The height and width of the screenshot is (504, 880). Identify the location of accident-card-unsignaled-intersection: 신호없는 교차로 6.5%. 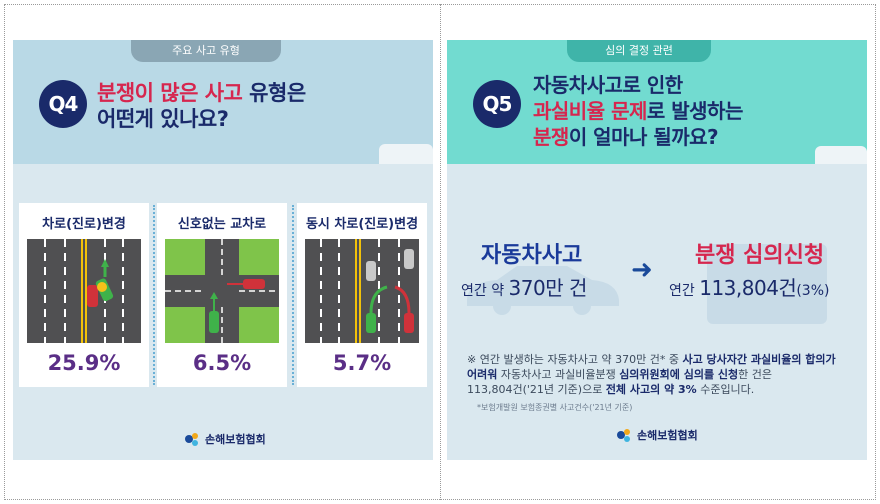
(222, 295).